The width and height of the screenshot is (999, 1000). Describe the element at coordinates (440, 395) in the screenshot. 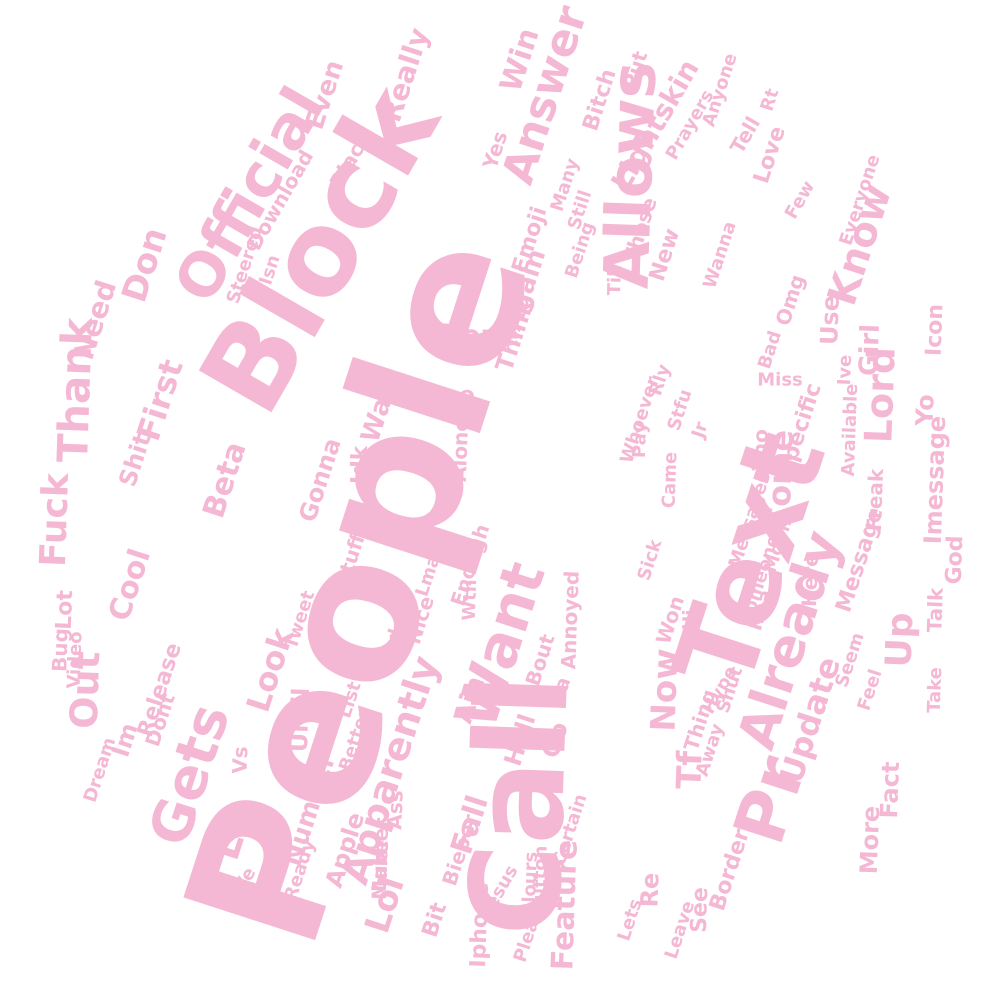

I see `word-hope: Hope` at that location.